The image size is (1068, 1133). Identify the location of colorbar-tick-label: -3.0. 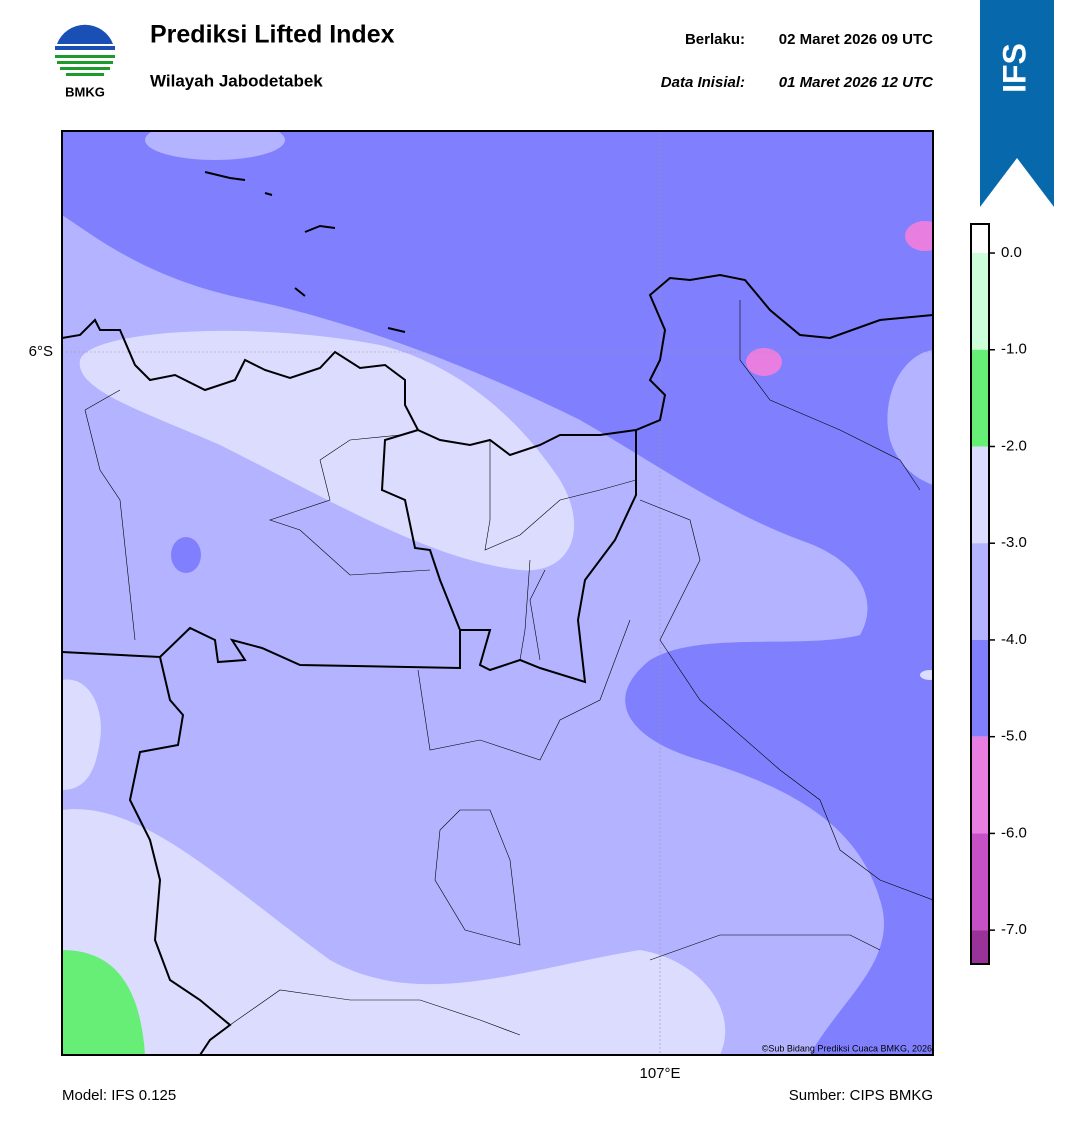
(1014, 542).